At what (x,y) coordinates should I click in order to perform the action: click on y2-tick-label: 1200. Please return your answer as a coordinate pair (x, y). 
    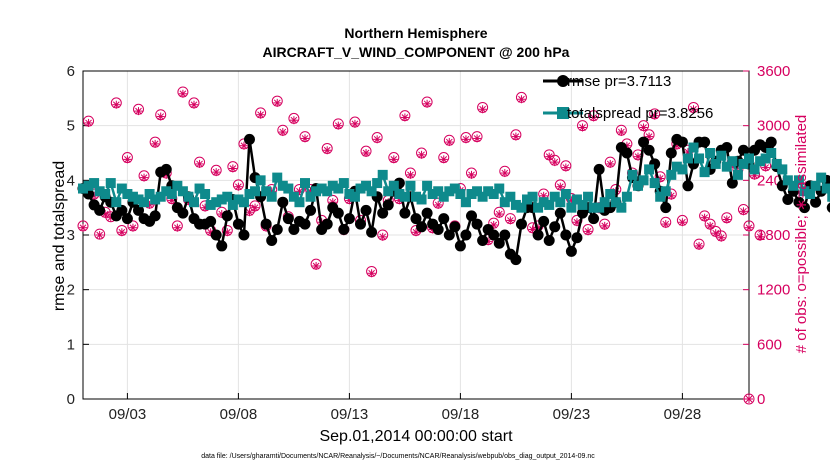
    Looking at the image, I should click on (773, 290).